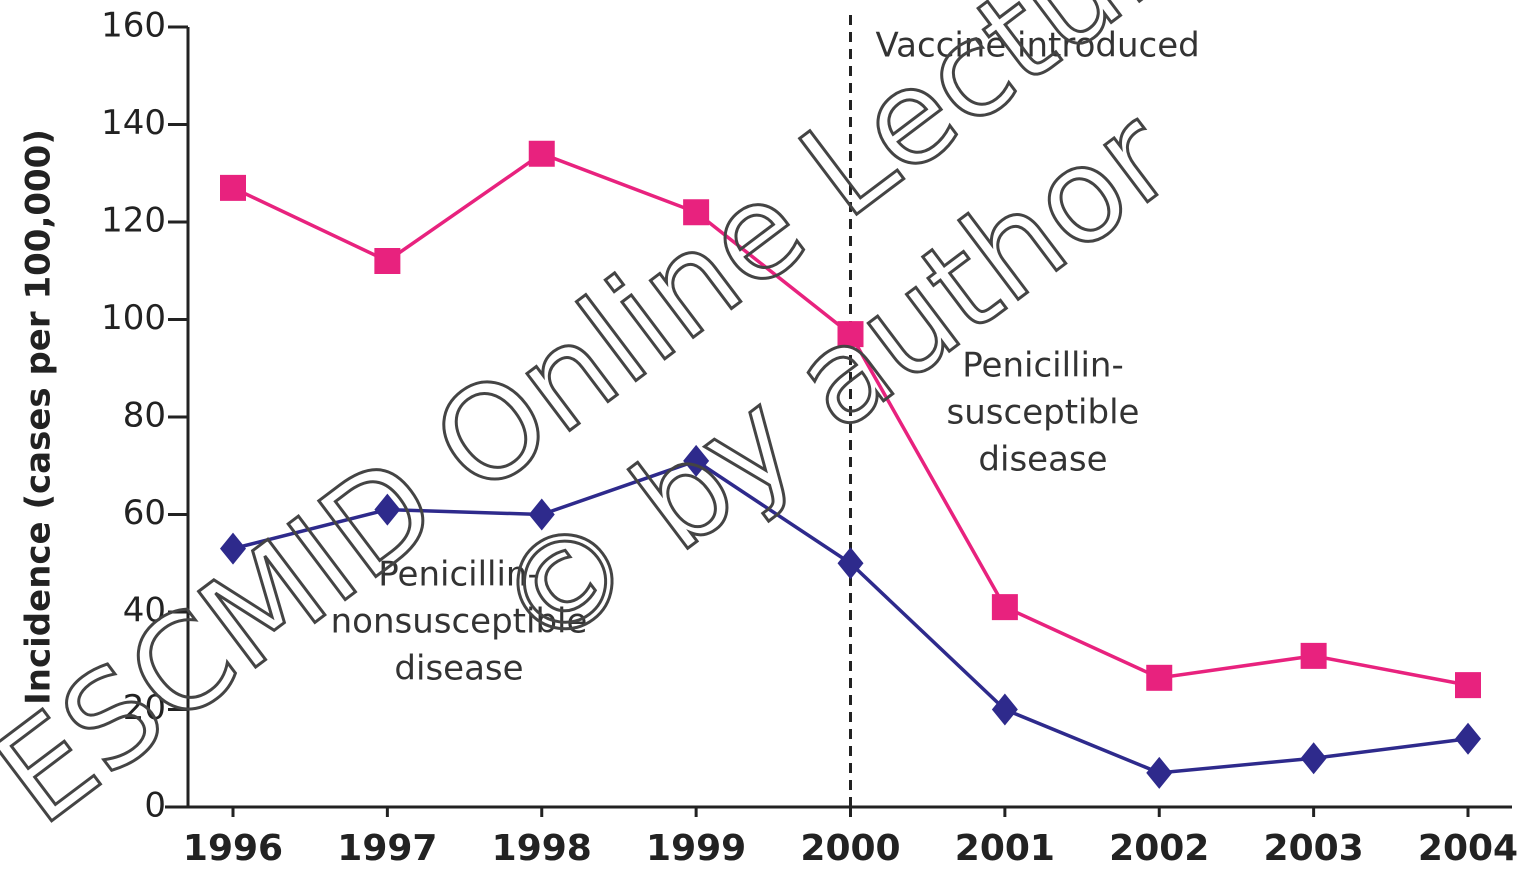 The height and width of the screenshot is (873, 1525). Describe the element at coordinates (233, 848) in the screenshot. I see `x-tick-label: 1996` at that location.